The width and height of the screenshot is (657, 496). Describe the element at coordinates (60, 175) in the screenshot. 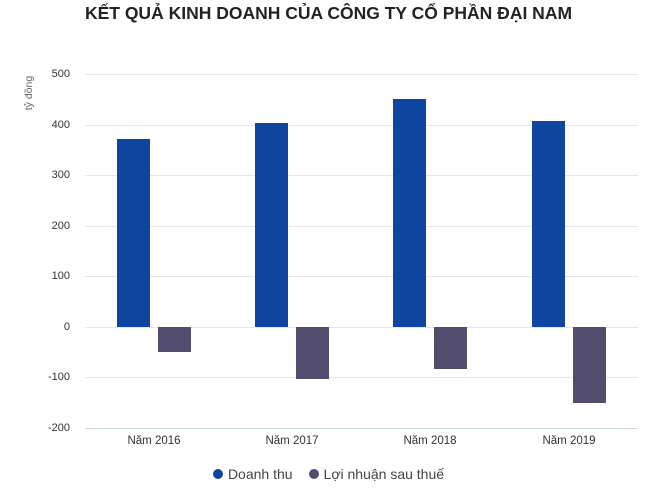

I see `y-tick-label: 300` at that location.